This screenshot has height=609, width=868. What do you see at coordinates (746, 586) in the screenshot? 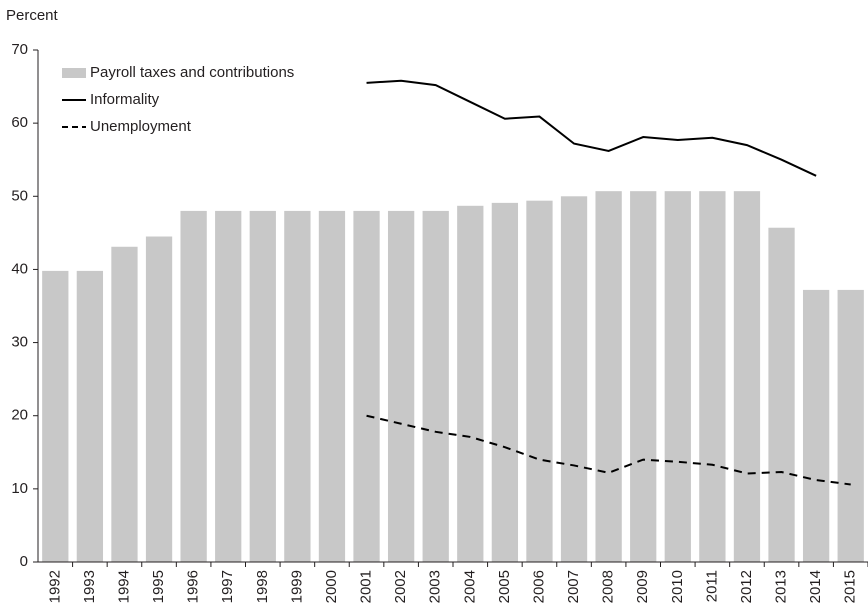
I see `x-tick-label: 2012` at bounding box center [746, 586].